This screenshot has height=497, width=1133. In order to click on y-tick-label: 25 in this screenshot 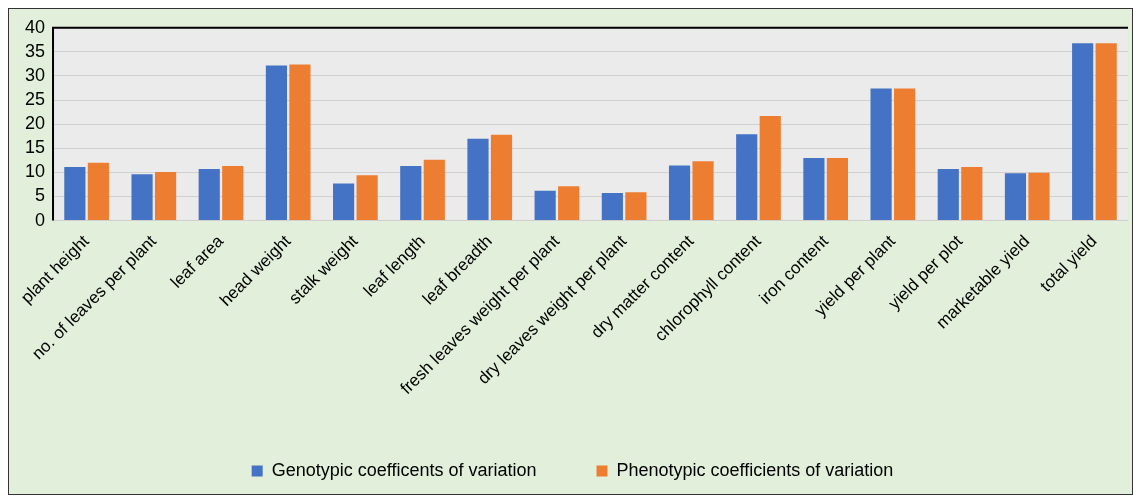, I will do `click(35, 99)`.